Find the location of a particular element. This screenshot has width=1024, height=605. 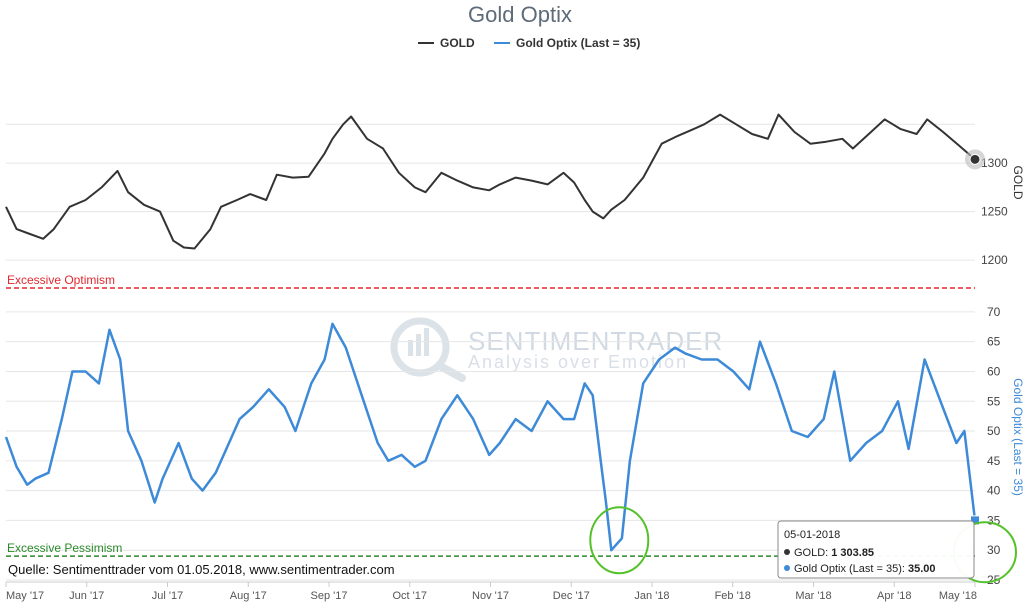

legend: GOLD Gold Optix (Last = 35) is located at coordinates (529, 43).